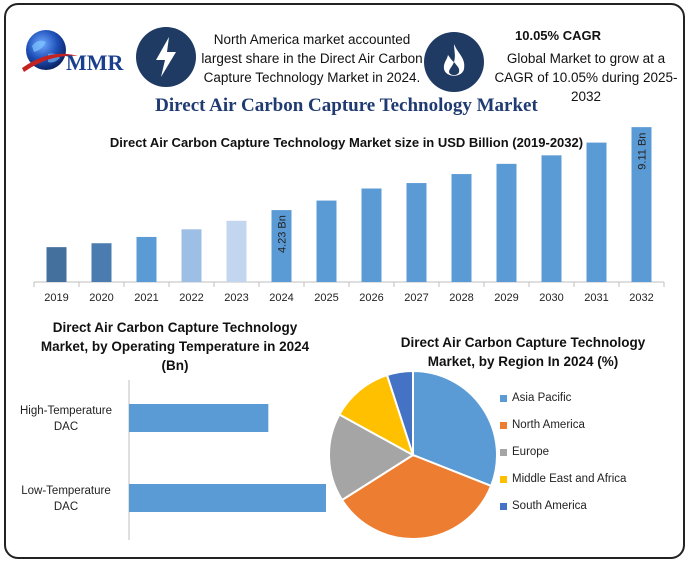  What do you see at coordinates (236, 251) in the screenshot?
I see `bar-2023` at bounding box center [236, 251].